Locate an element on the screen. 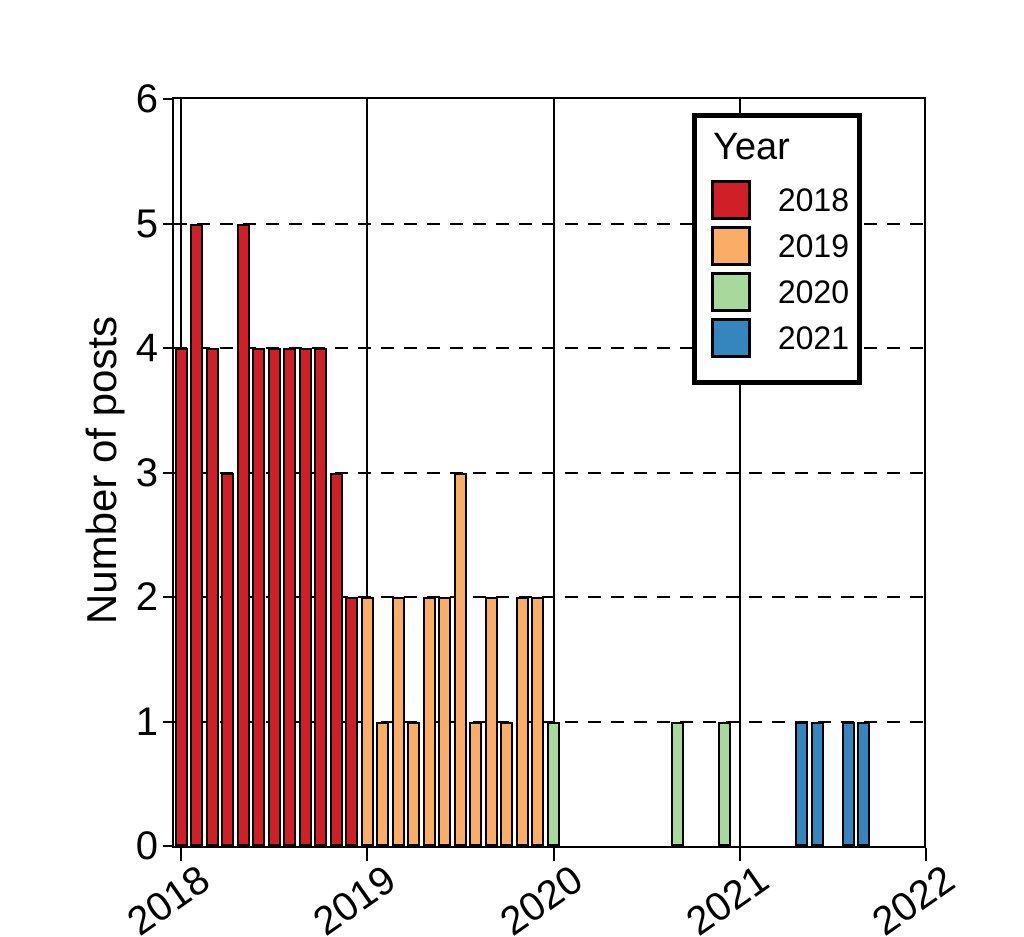 This screenshot has width=1024, height=937. legend-swatch-2019 is located at coordinates (731, 246).